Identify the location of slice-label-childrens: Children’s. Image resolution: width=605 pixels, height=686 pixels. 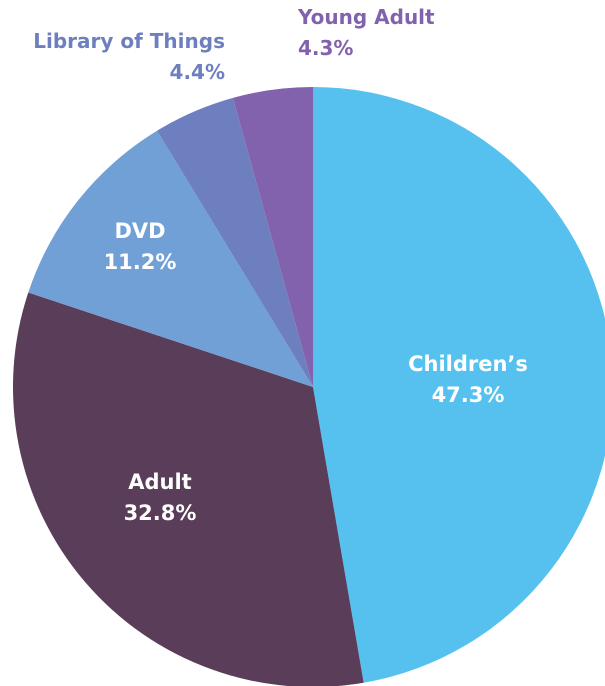
(468, 364).